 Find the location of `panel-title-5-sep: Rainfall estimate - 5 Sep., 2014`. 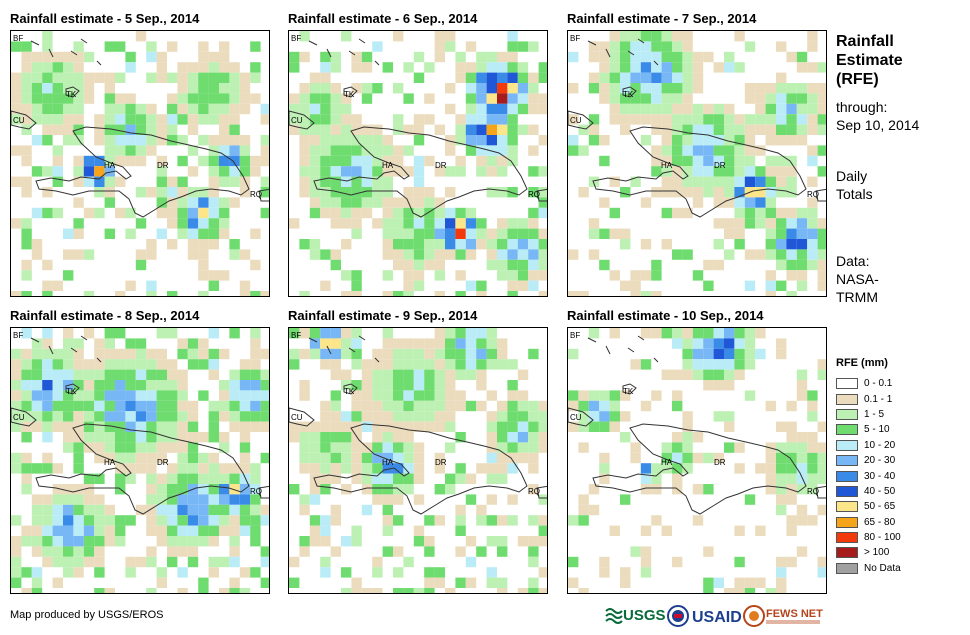

panel-title-5-sep: Rainfall estimate - 5 Sep., 2014 is located at coordinates (105, 18).